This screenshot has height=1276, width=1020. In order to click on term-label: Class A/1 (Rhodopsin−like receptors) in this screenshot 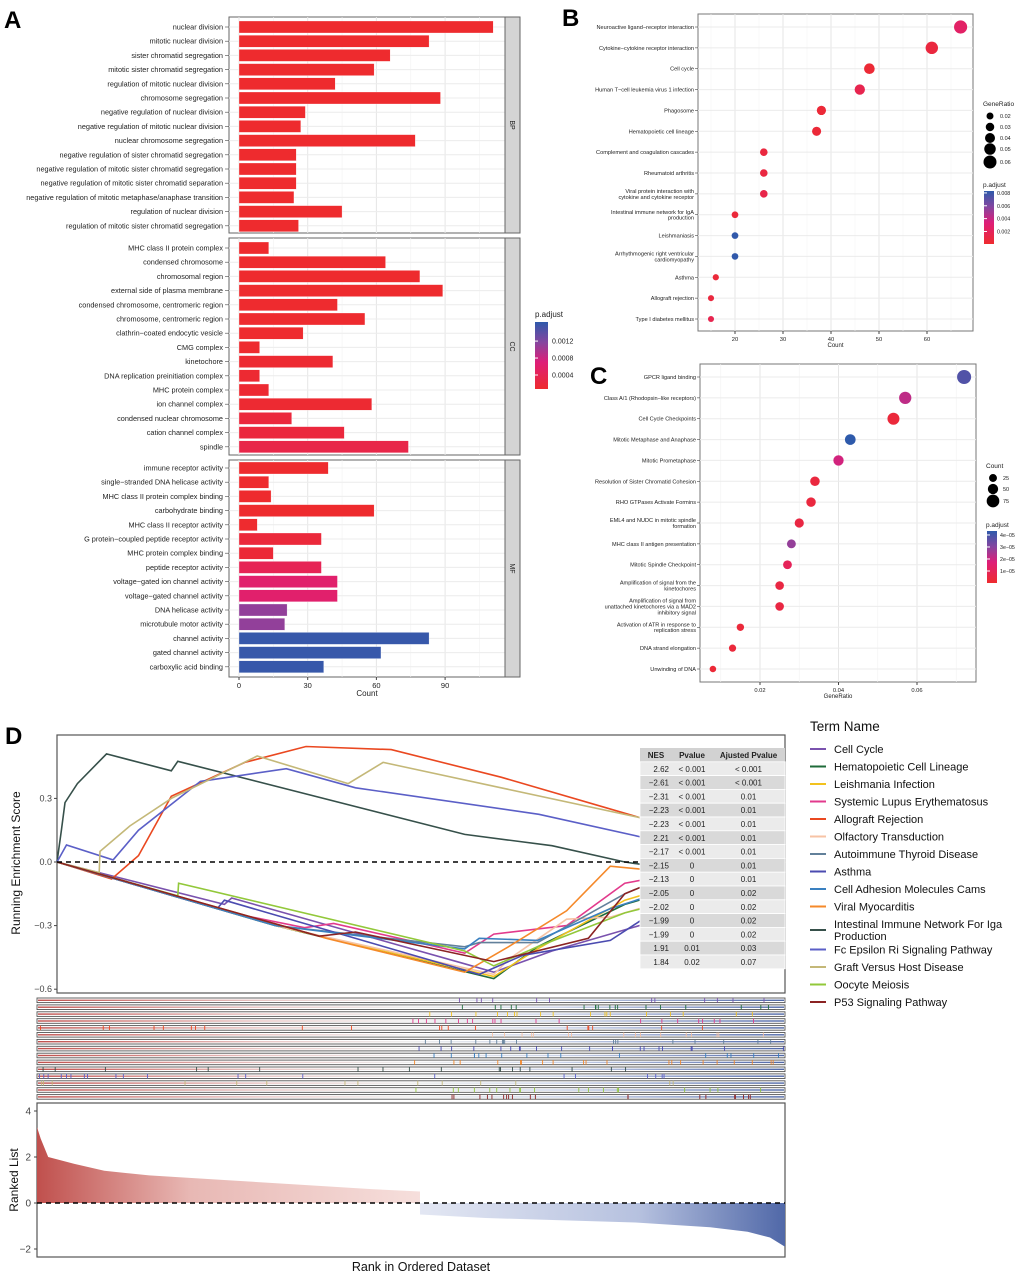, I will do `click(650, 399)`.